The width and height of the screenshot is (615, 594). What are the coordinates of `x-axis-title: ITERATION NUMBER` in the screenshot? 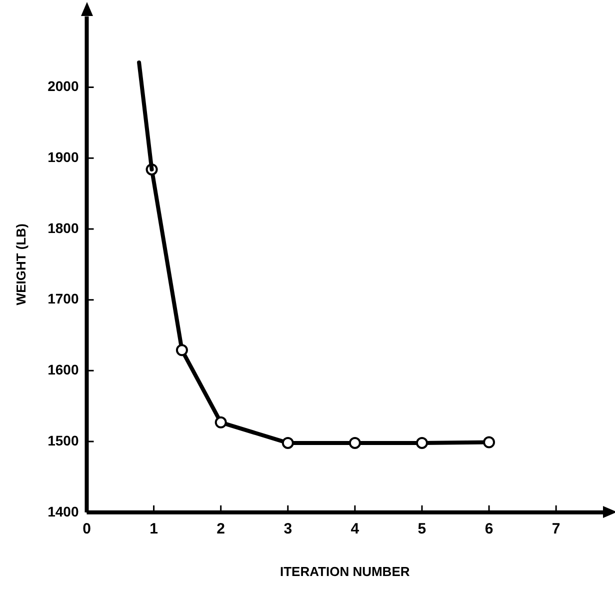 It's located at (345, 571).